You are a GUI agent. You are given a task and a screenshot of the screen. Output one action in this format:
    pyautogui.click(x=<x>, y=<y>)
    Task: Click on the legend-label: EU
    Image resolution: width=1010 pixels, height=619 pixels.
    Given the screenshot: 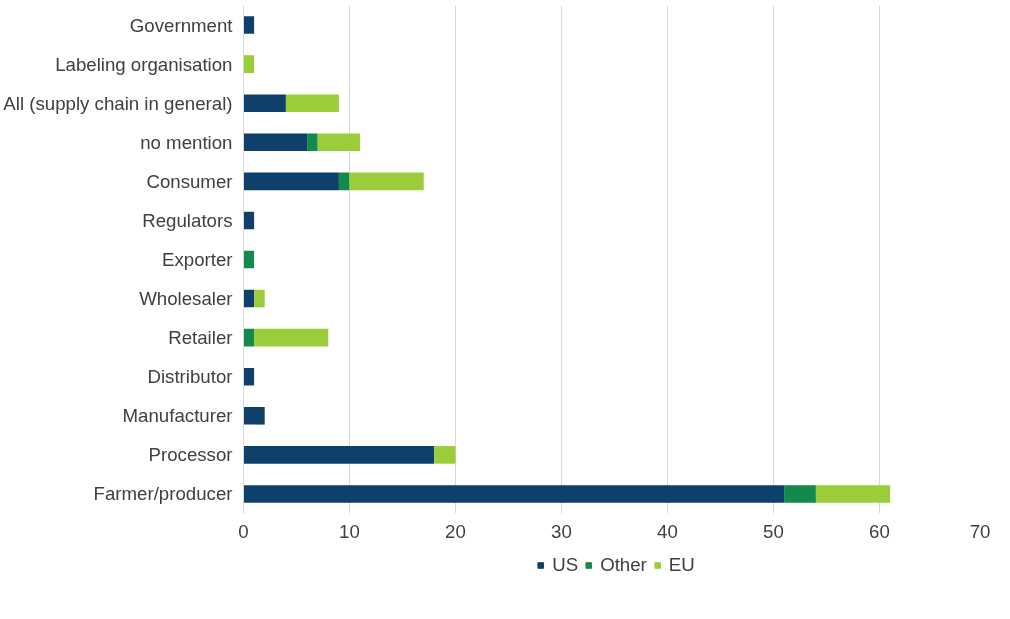 What is the action you would take?
    pyautogui.click(x=681, y=565)
    